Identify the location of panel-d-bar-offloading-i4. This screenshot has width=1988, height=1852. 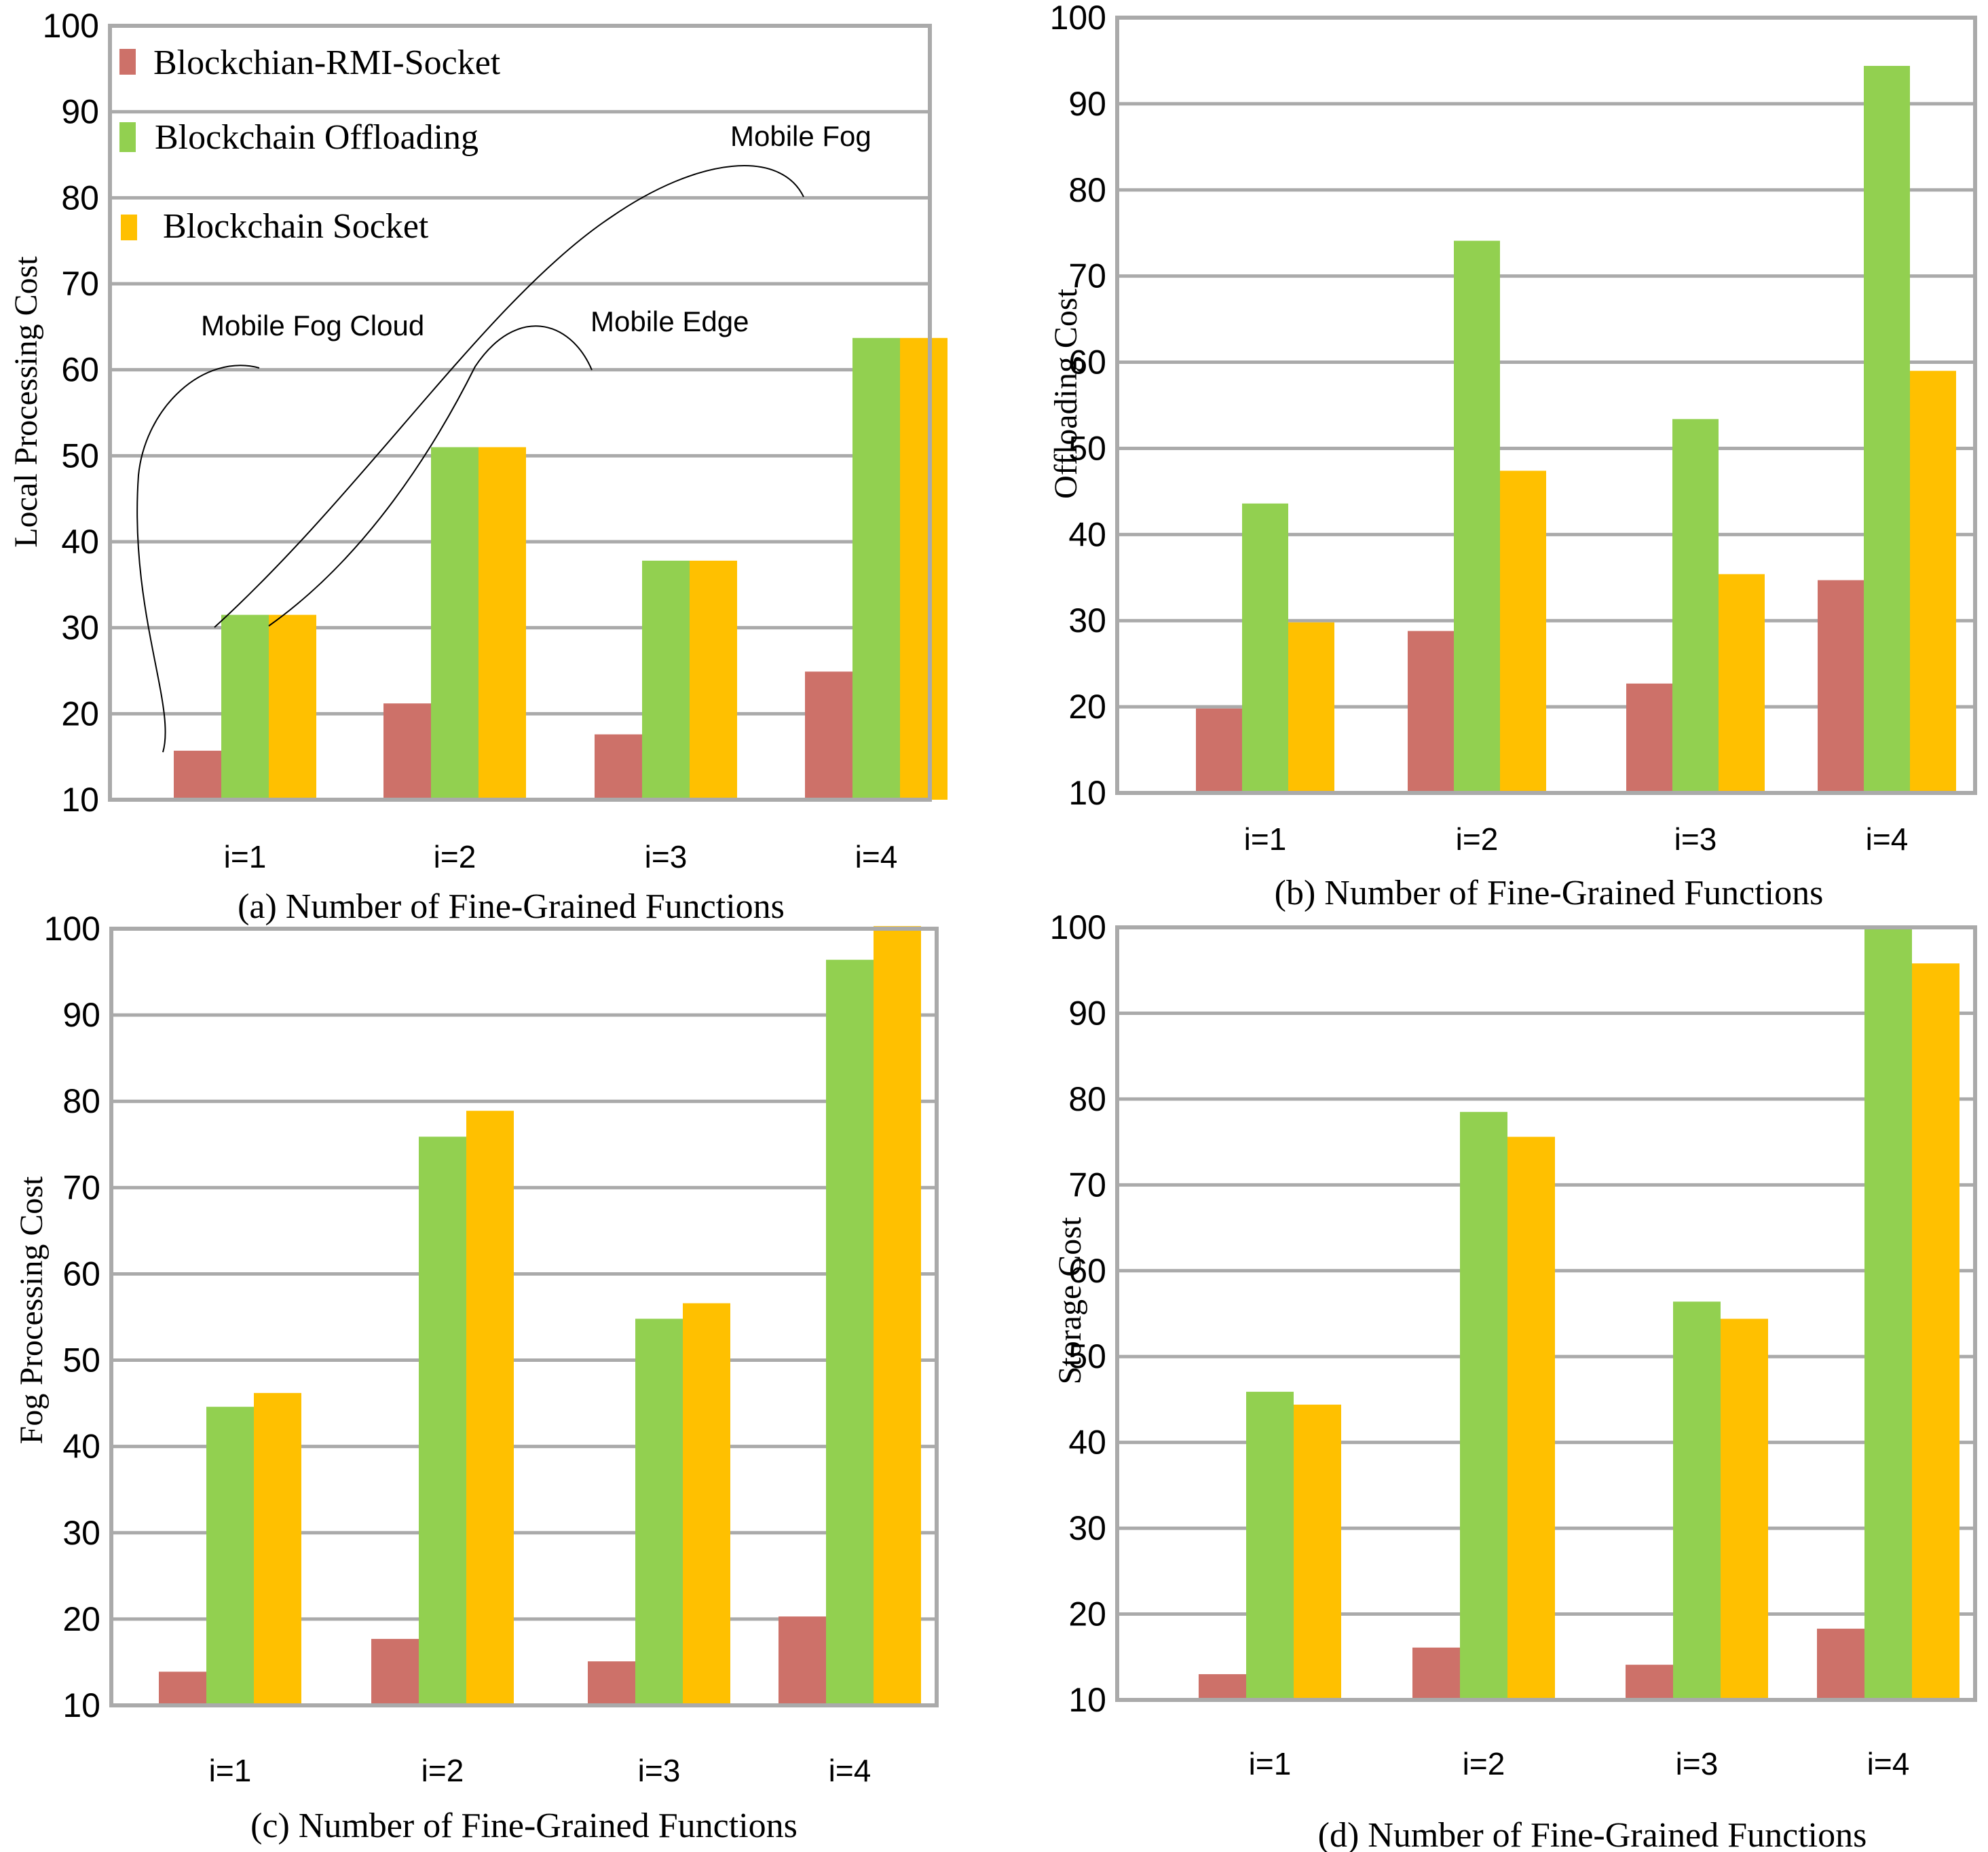
(1888, 1312).